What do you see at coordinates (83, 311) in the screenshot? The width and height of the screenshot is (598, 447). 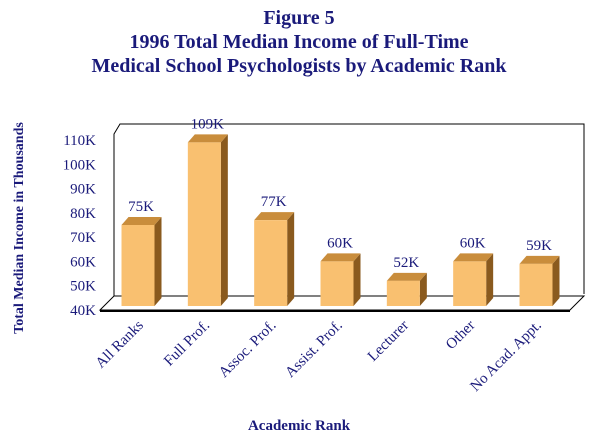 I see `y-tick-label: 40K` at bounding box center [83, 311].